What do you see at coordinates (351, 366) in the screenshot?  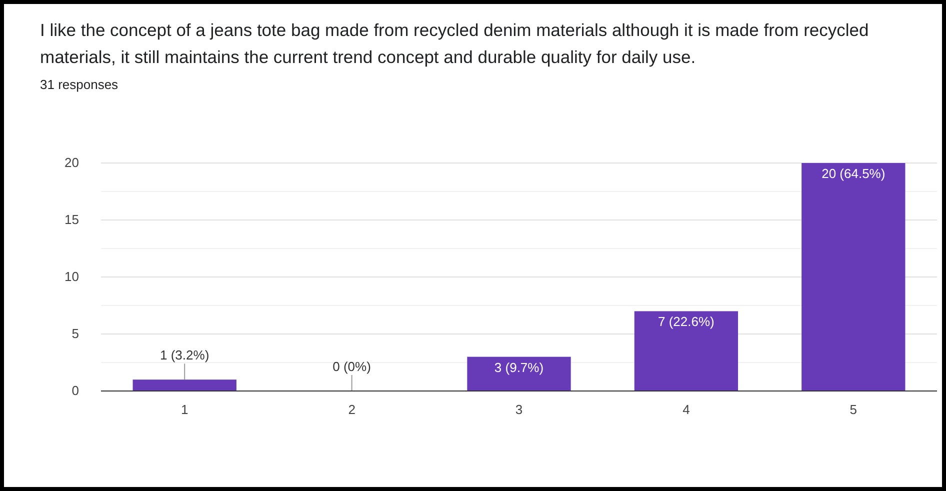 I see `data-label: 0 (0%)` at bounding box center [351, 366].